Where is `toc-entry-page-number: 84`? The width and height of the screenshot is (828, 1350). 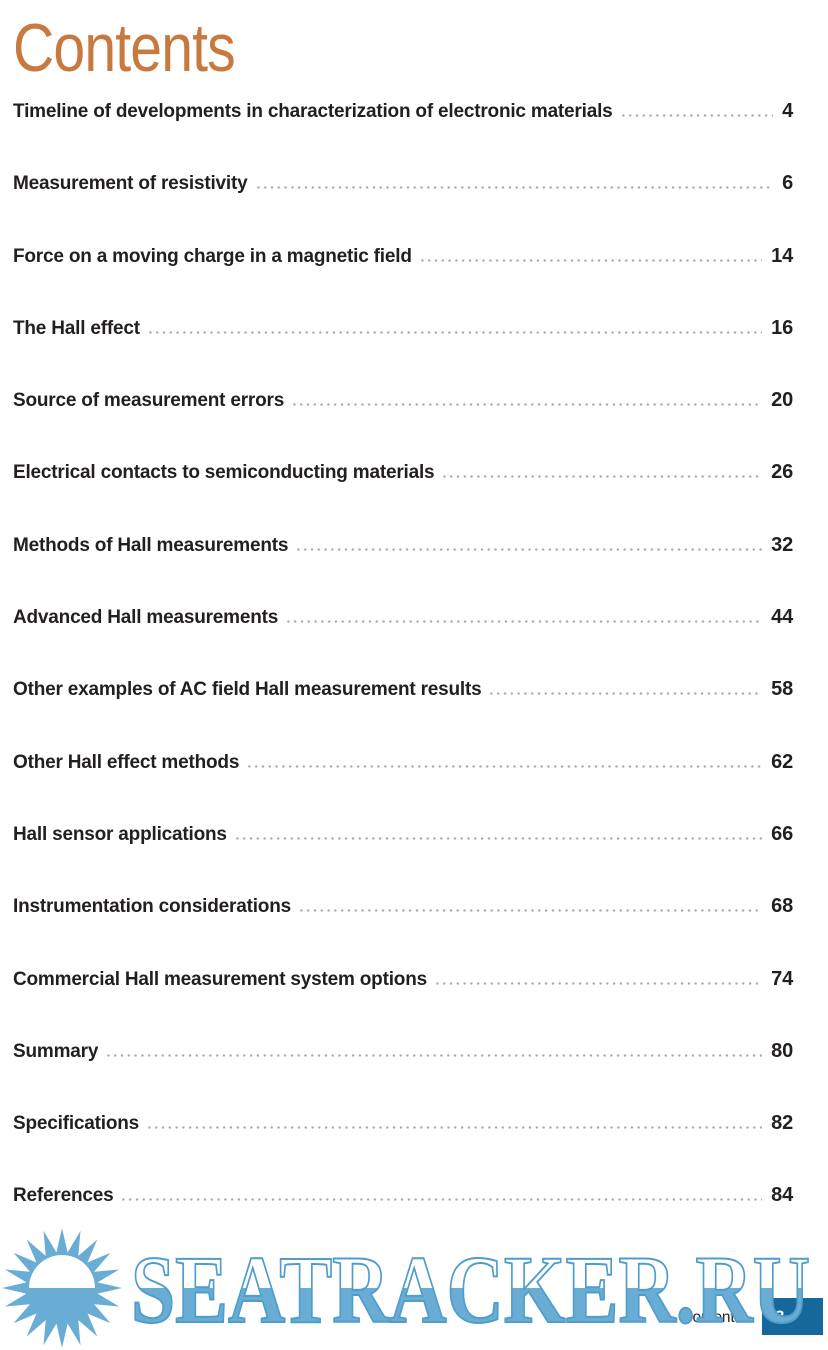 toc-entry-page-number: 84 is located at coordinates (782, 1195).